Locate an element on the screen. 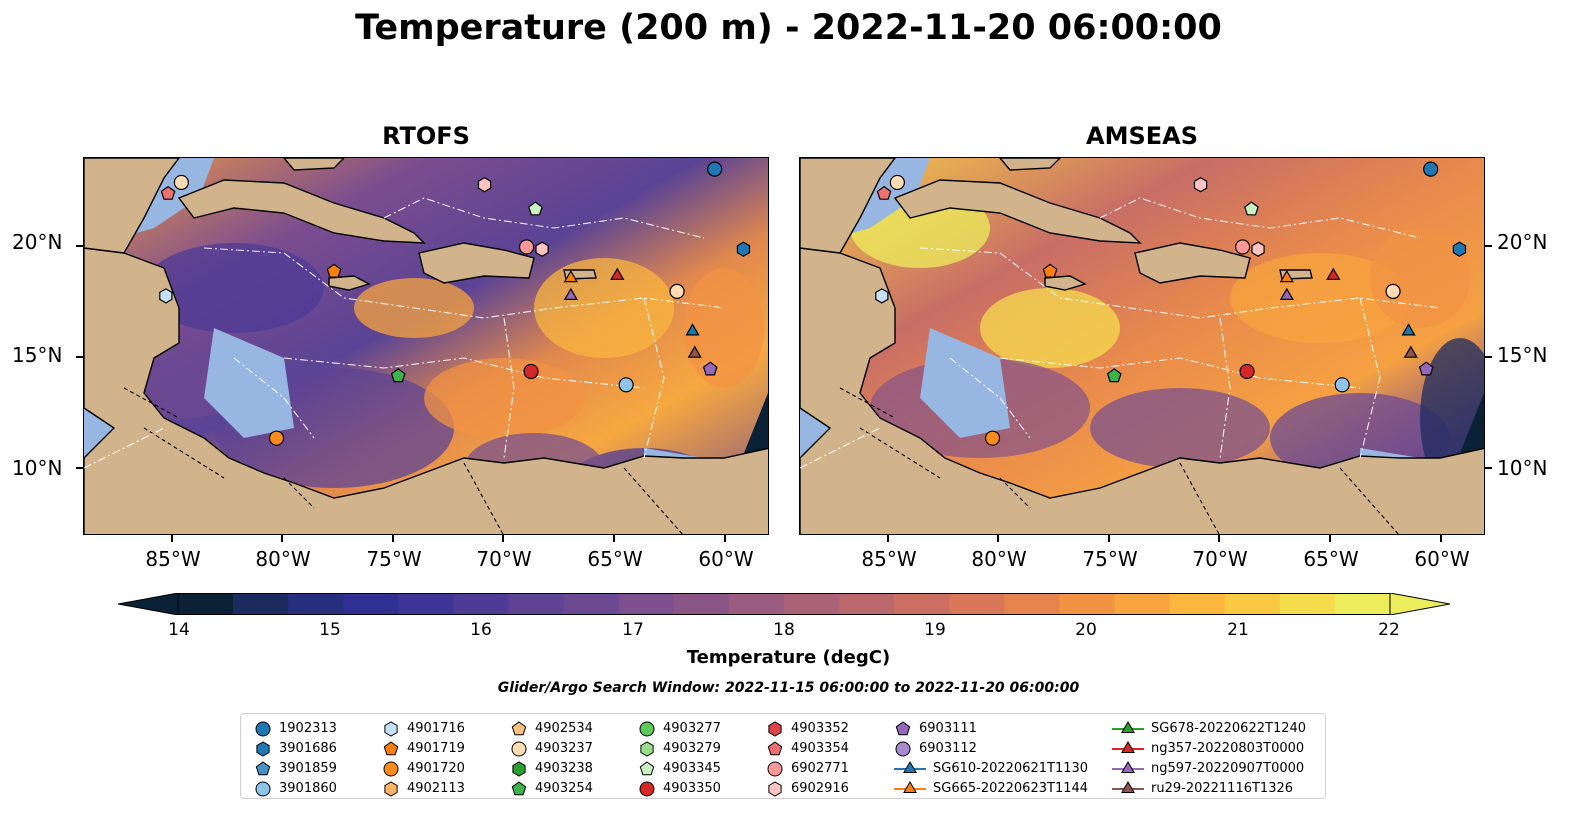 This screenshot has width=1577, height=827. legend-label: 4903279 is located at coordinates (692, 748).